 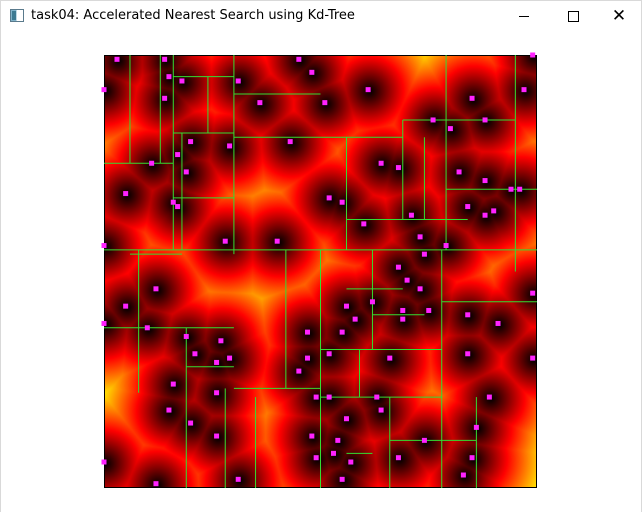 I want to click on close-button: ✕, so click(x=619, y=16).